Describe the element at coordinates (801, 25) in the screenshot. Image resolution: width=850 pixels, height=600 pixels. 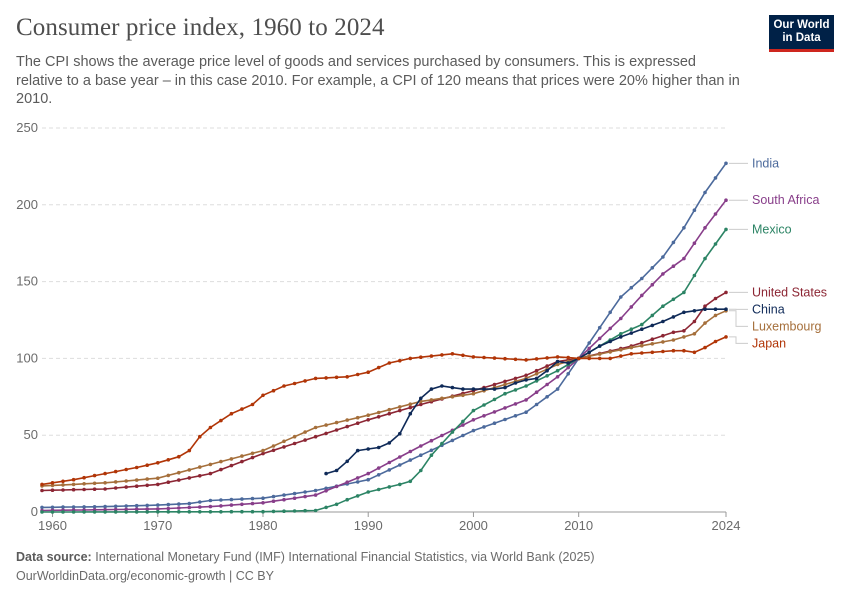
I see `logo-line-1: Our World` at that location.